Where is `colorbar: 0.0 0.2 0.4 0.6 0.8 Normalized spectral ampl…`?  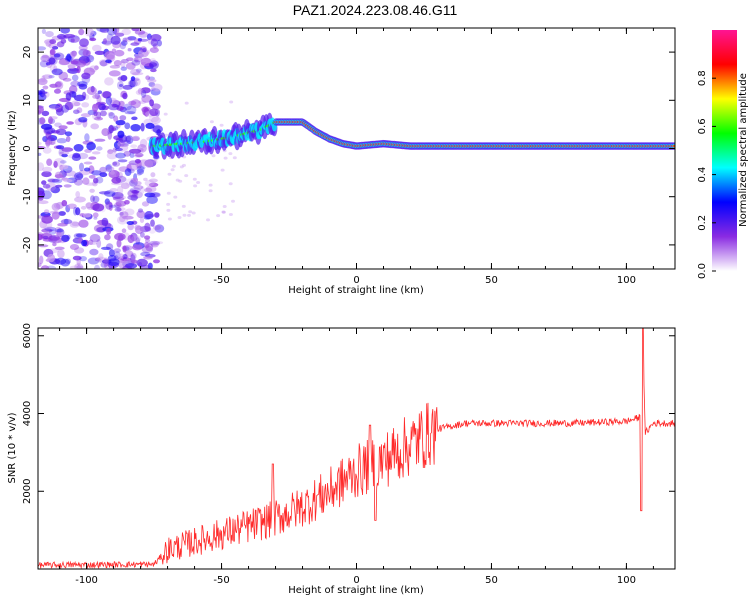
colorbar: 0.0 0.2 0.4 0.6 0.8 Normalized spectral ampl… is located at coordinates (723, 154).